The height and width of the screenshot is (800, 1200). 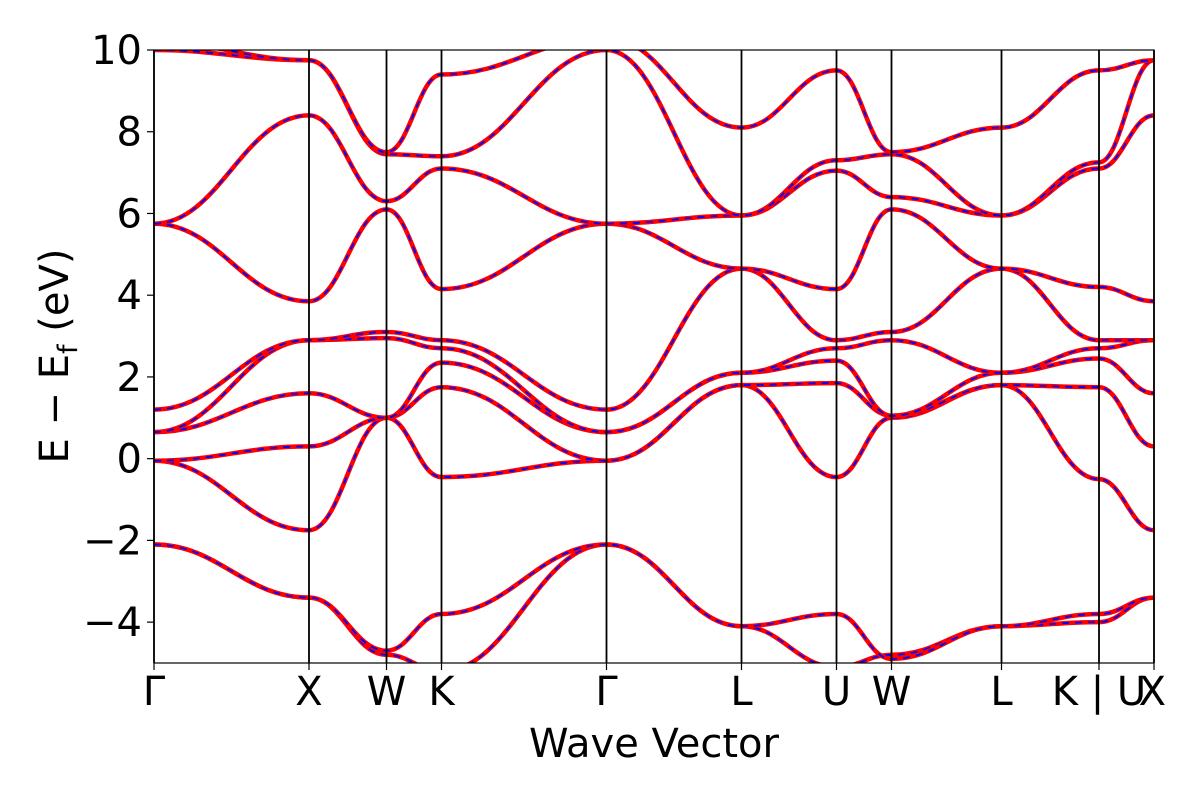 What do you see at coordinates (154, 692) in the screenshot?
I see `x-tick-label-0: Γ` at bounding box center [154, 692].